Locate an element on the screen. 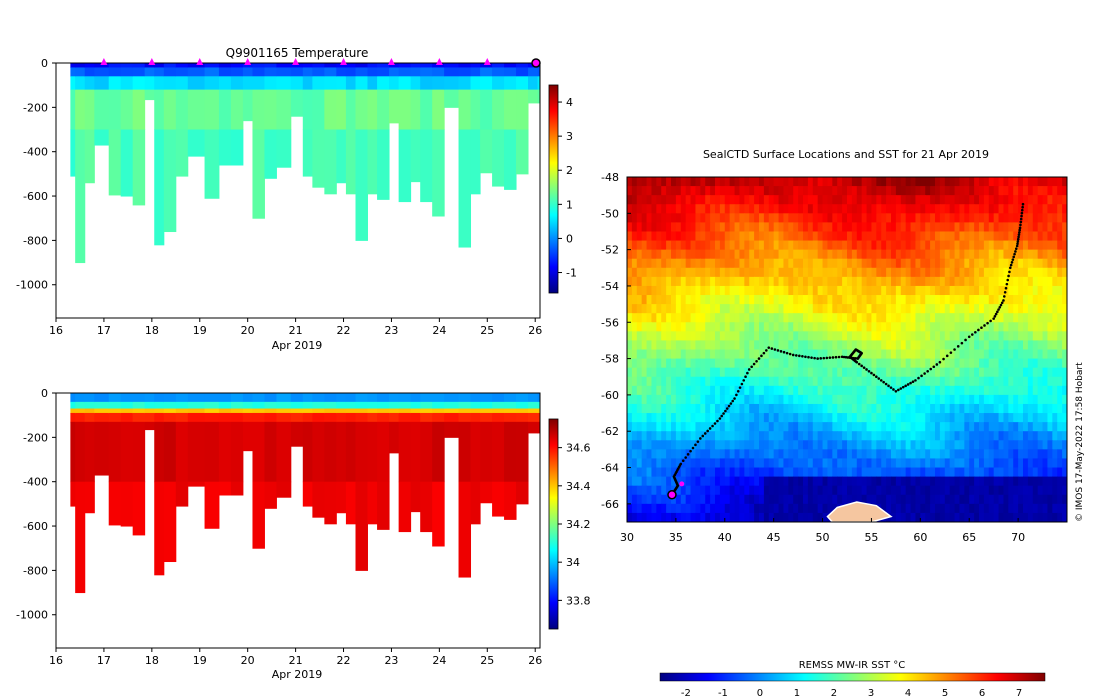  surface-marker is located at coordinates (200, 61).